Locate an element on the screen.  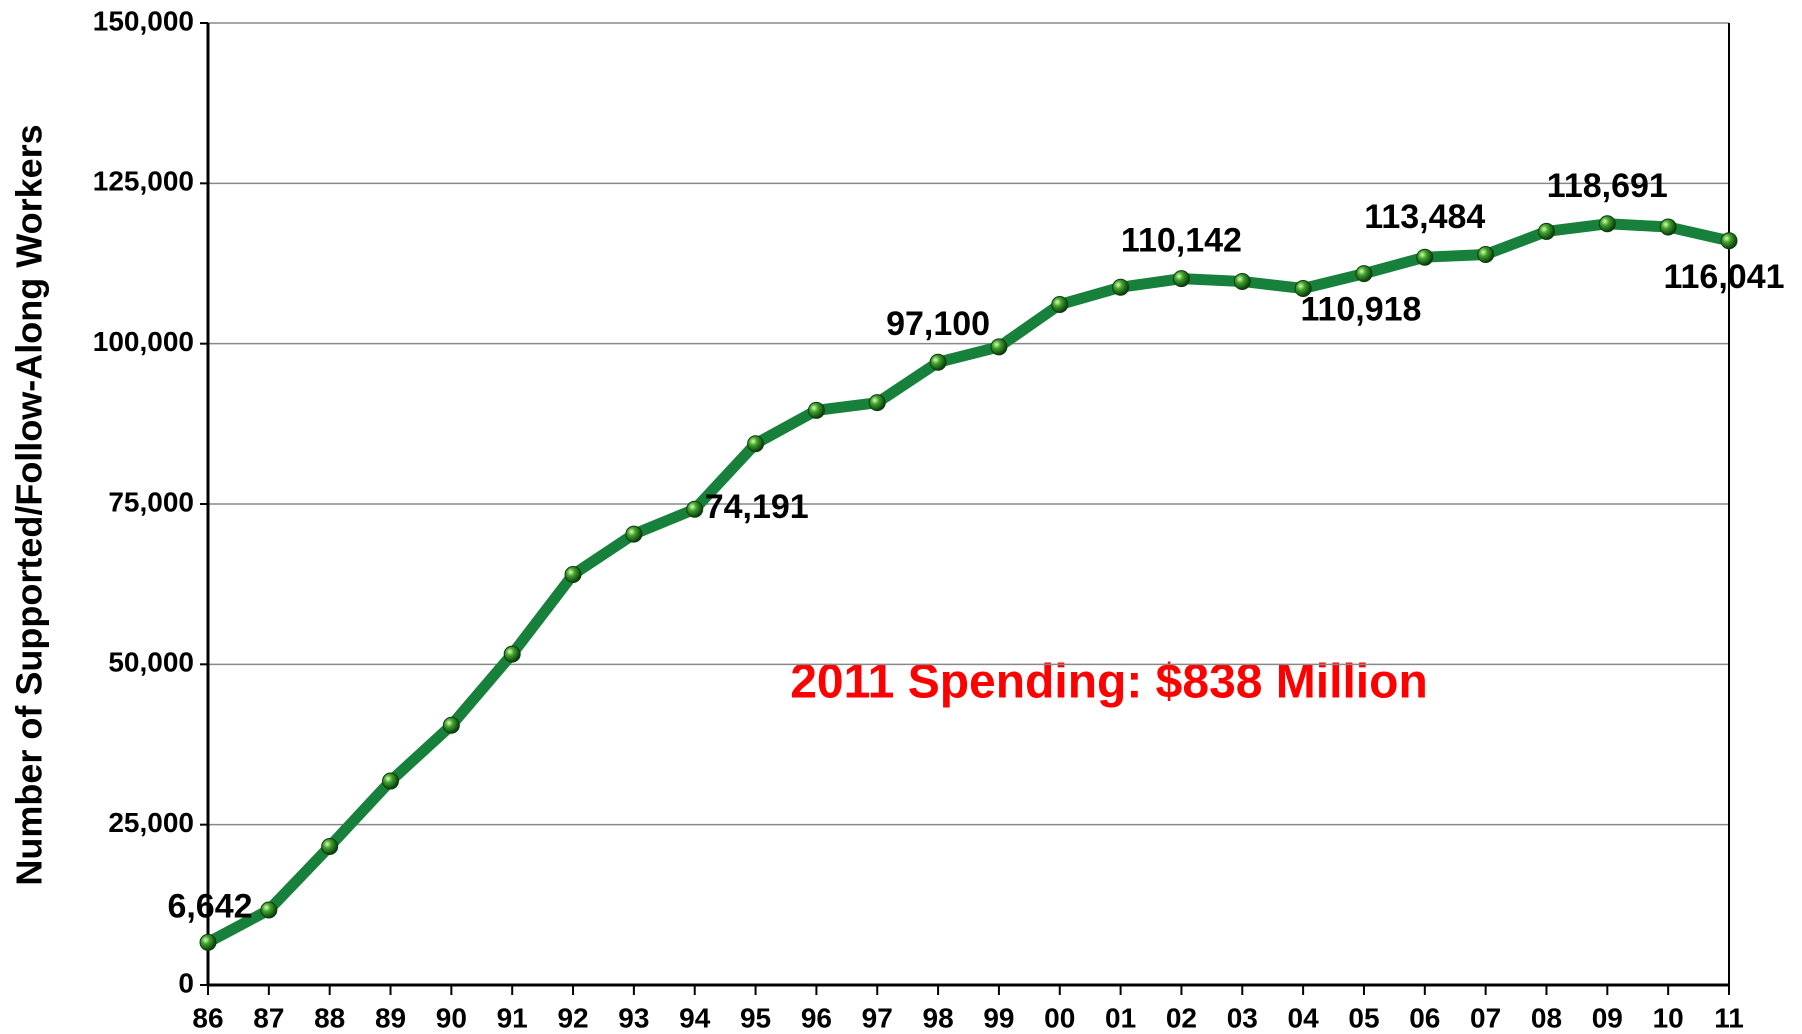
x-tick-label: 07 is located at coordinates (1485, 1017).